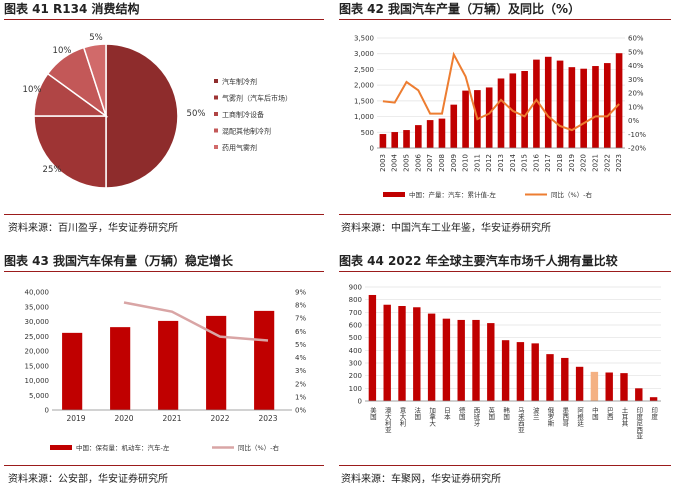 This screenshot has height=491, width=677. Describe the element at coordinates (300, 332) in the screenshot. I see `y2-tick-label: 6%` at that location.